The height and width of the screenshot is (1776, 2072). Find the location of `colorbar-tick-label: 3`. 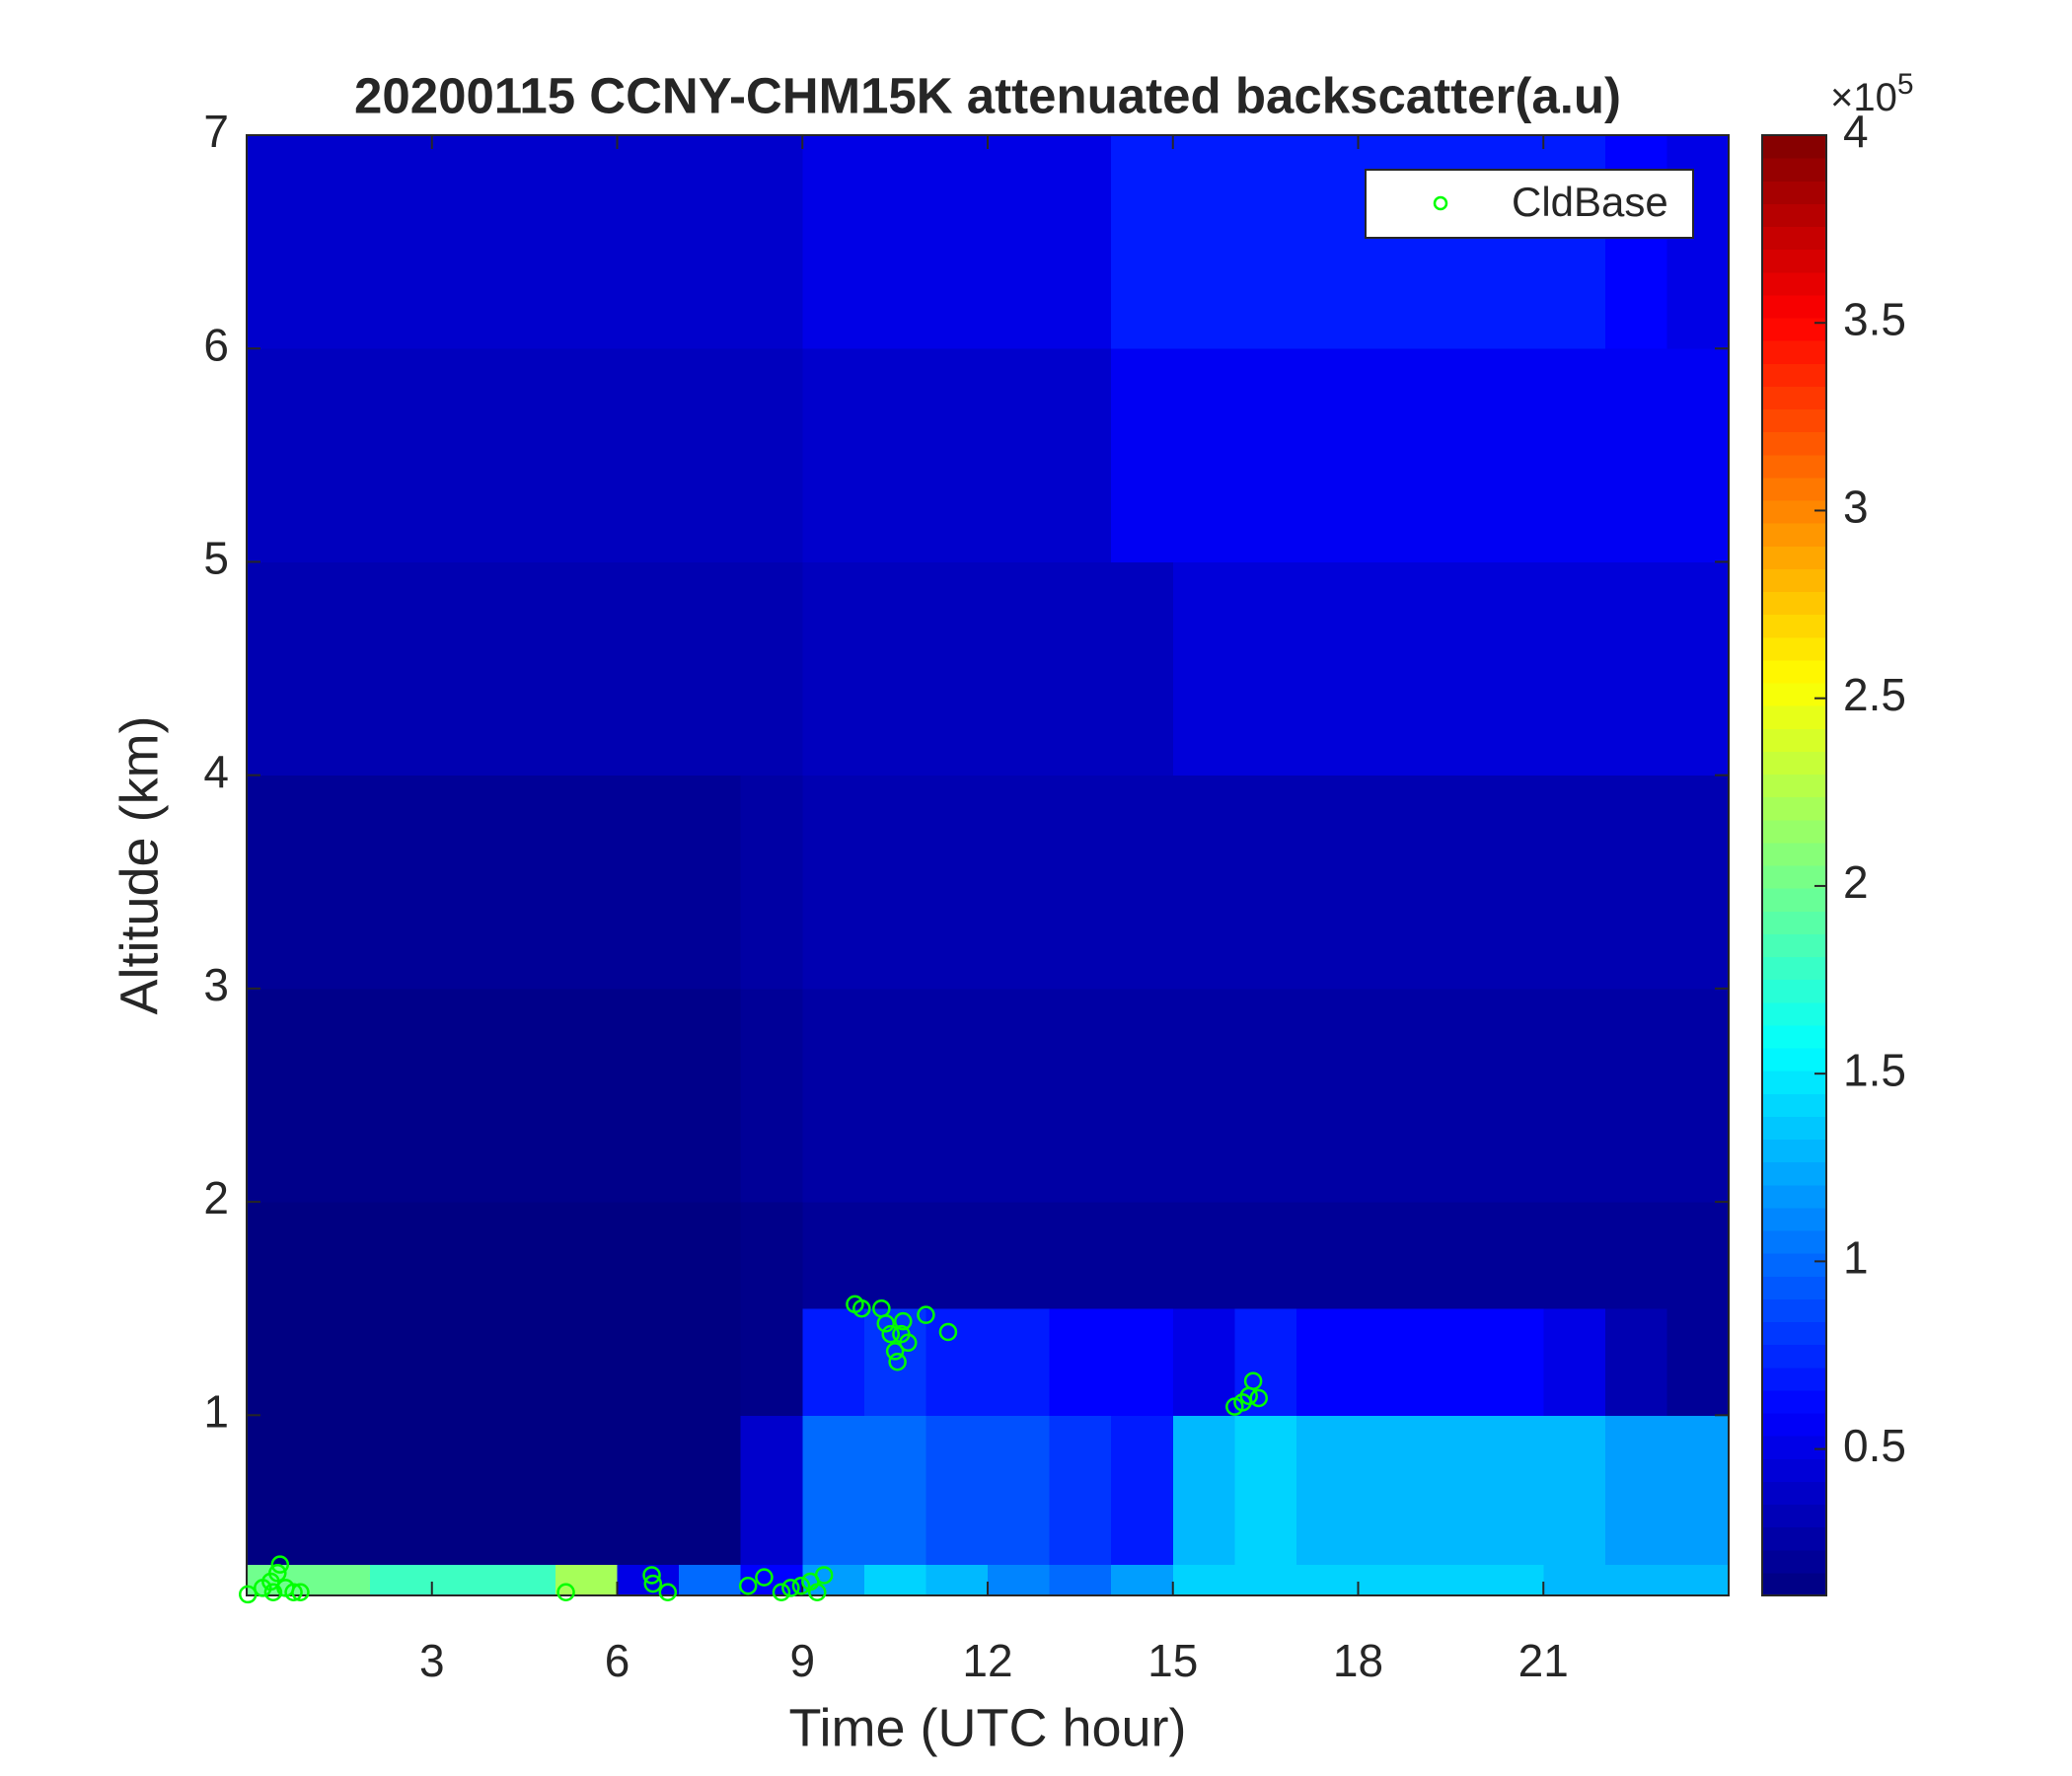

colorbar-tick-label: 3 is located at coordinates (1856, 507).